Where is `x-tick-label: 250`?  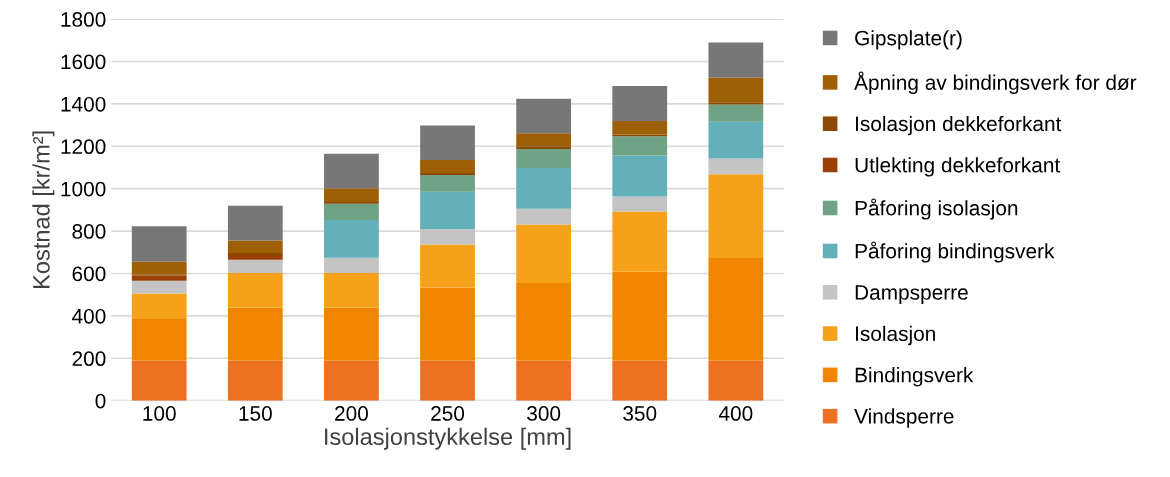 x-tick-label: 250 is located at coordinates (448, 413).